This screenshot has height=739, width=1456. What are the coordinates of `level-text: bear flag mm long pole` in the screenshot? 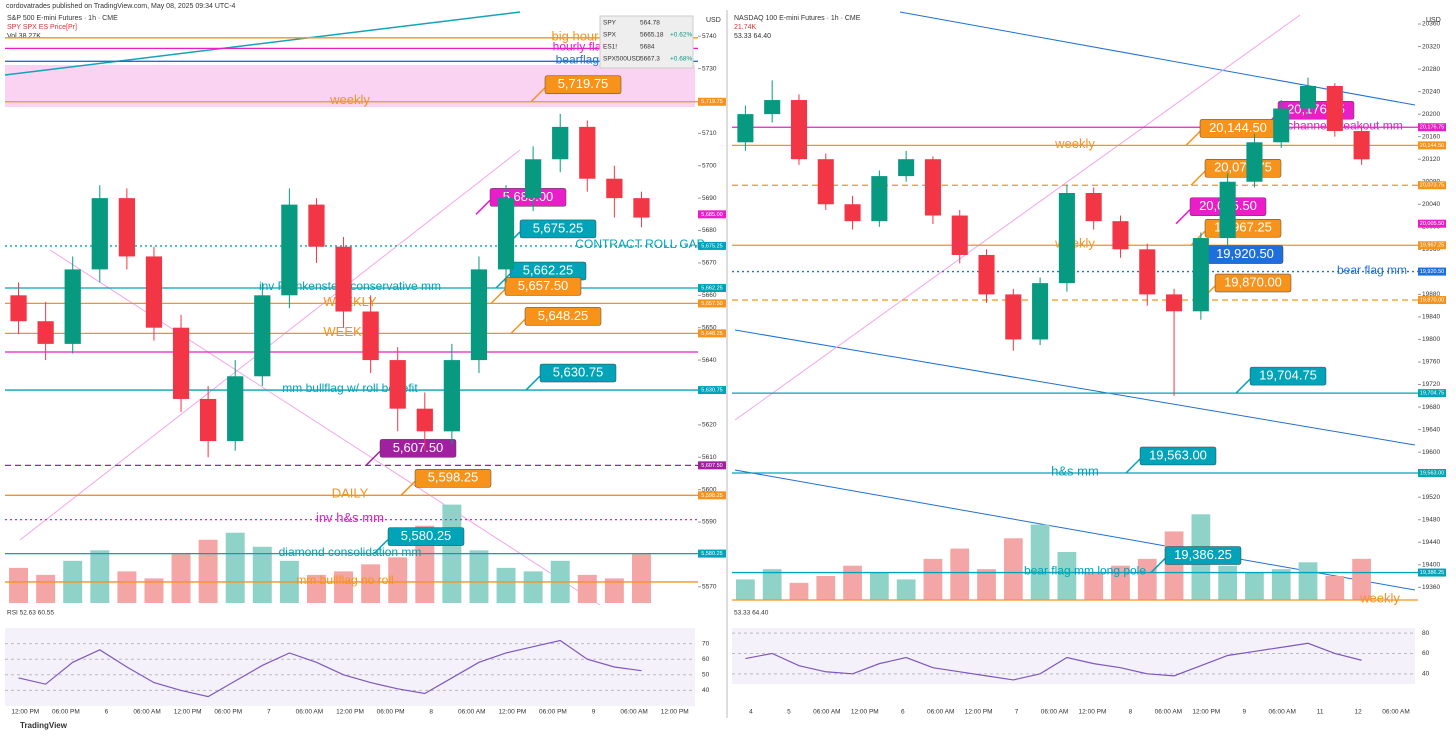 It's located at (1085, 571).